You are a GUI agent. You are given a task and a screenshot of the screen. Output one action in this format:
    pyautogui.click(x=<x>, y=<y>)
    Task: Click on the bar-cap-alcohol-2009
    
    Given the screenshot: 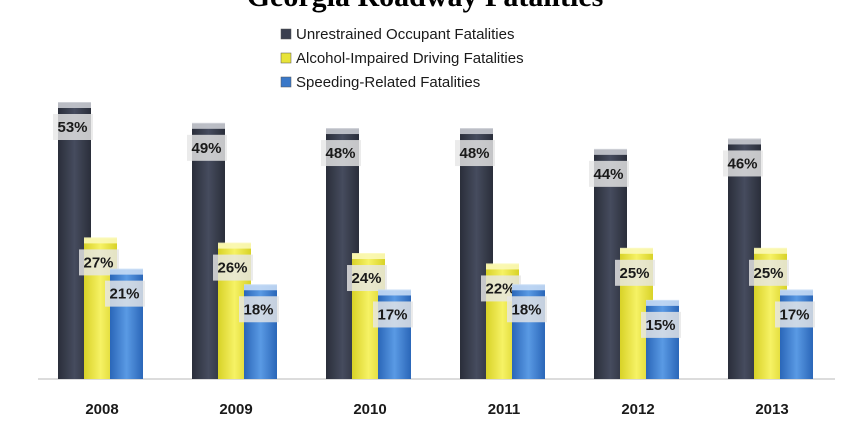 What is the action you would take?
    pyautogui.click(x=234, y=245)
    